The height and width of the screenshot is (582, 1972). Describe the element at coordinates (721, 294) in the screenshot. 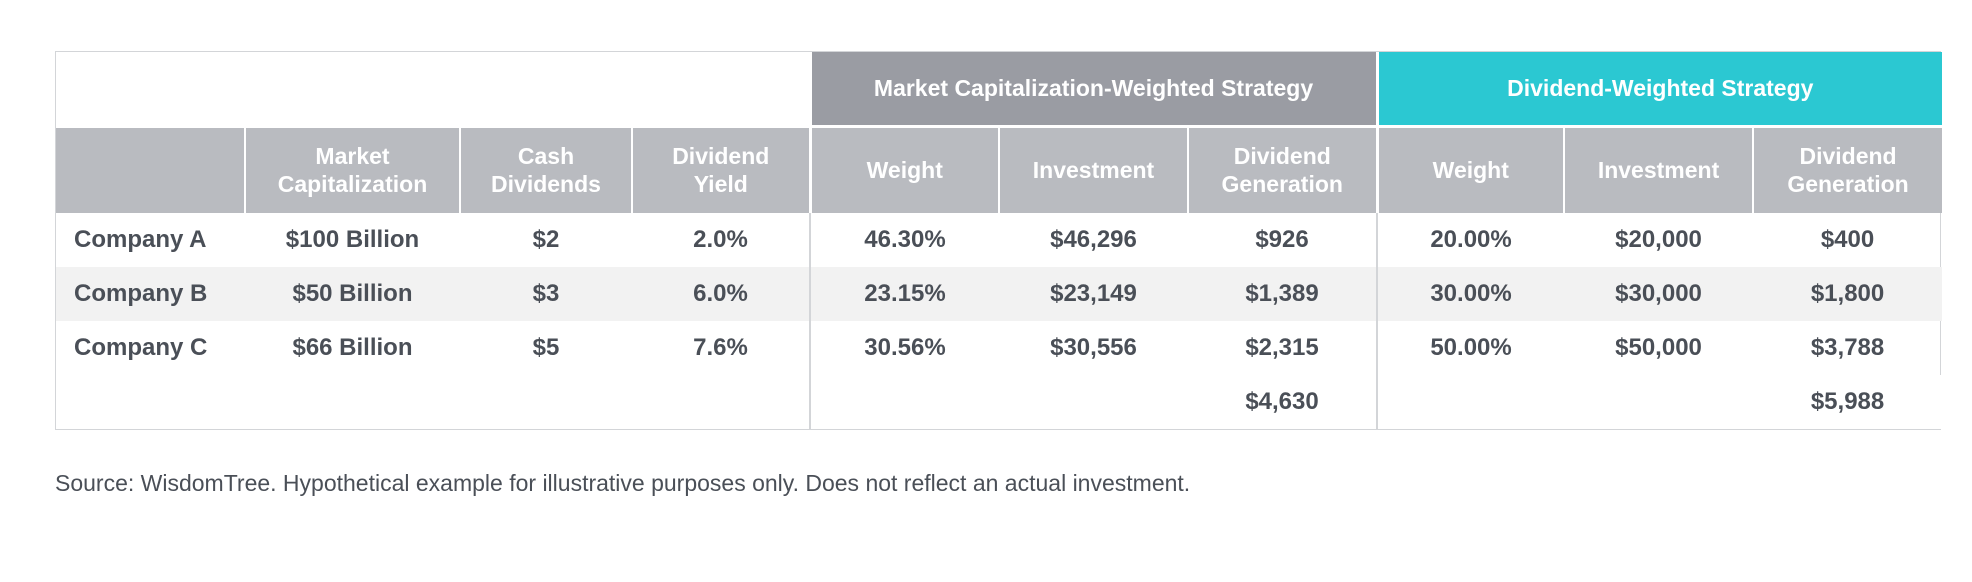

I see `dividend-yield-cell: 6.0%` at that location.